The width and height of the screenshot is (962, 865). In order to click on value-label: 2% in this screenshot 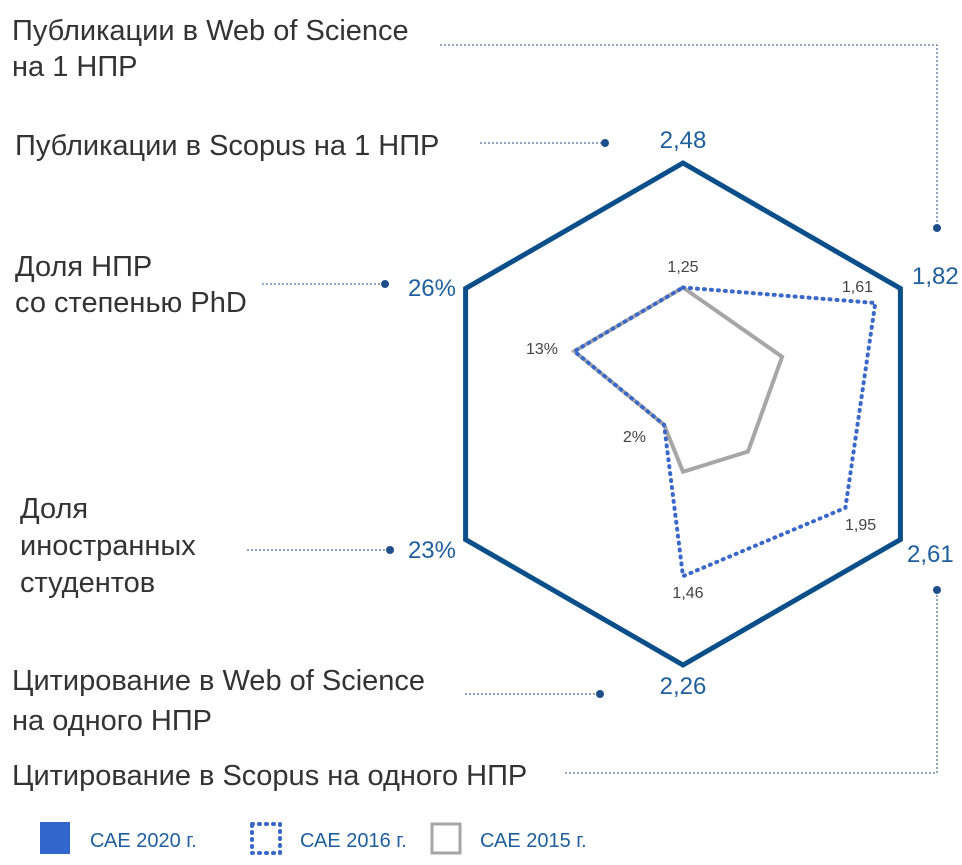, I will do `click(634, 437)`.